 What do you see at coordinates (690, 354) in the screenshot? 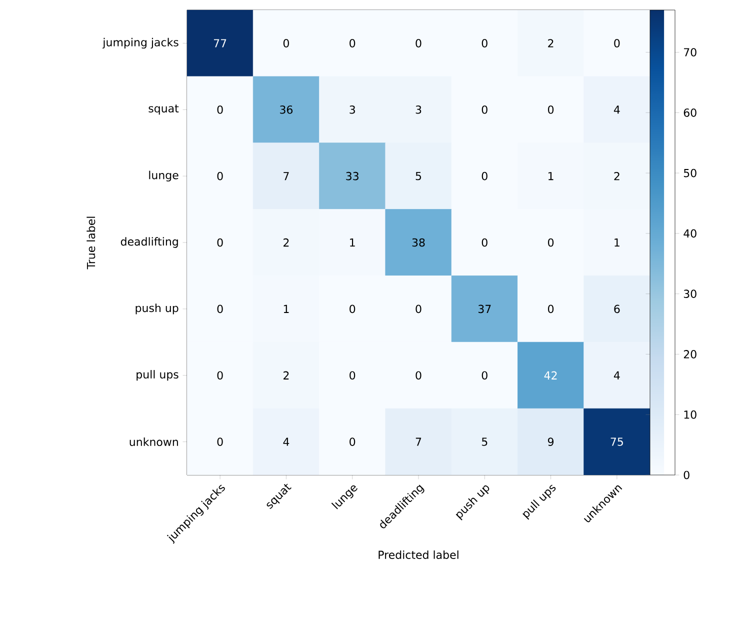
I see `color-bar-label: 20` at bounding box center [690, 354].